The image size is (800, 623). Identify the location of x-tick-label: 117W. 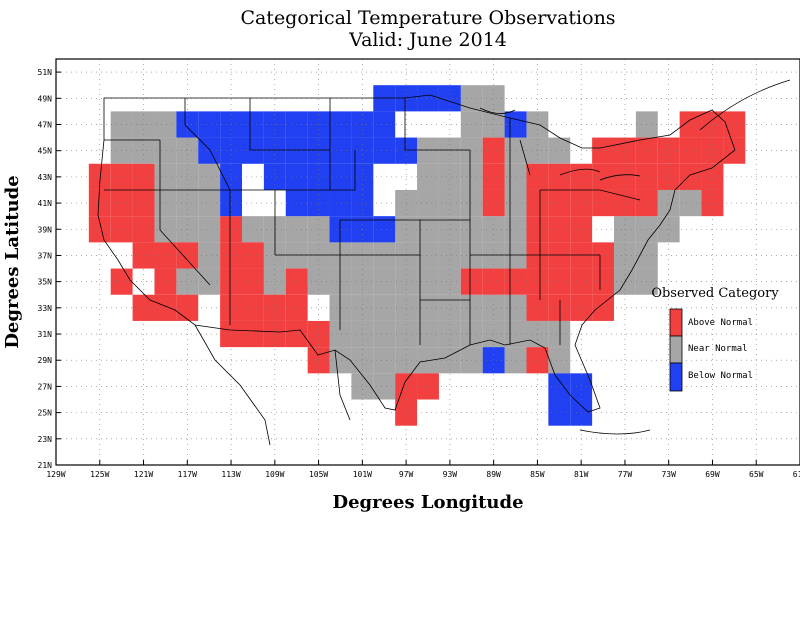
(187, 474).